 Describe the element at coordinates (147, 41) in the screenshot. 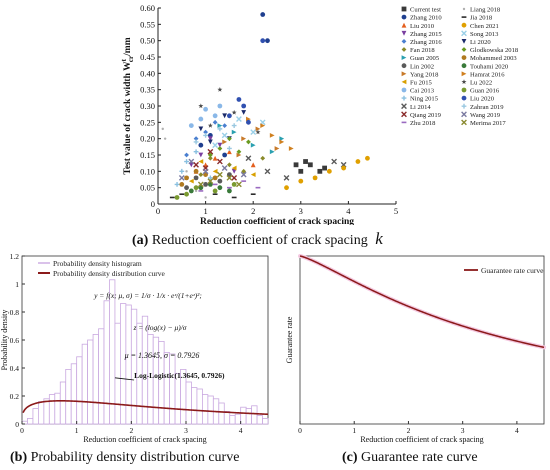

I see `y-tick-label: 0.50` at that location.